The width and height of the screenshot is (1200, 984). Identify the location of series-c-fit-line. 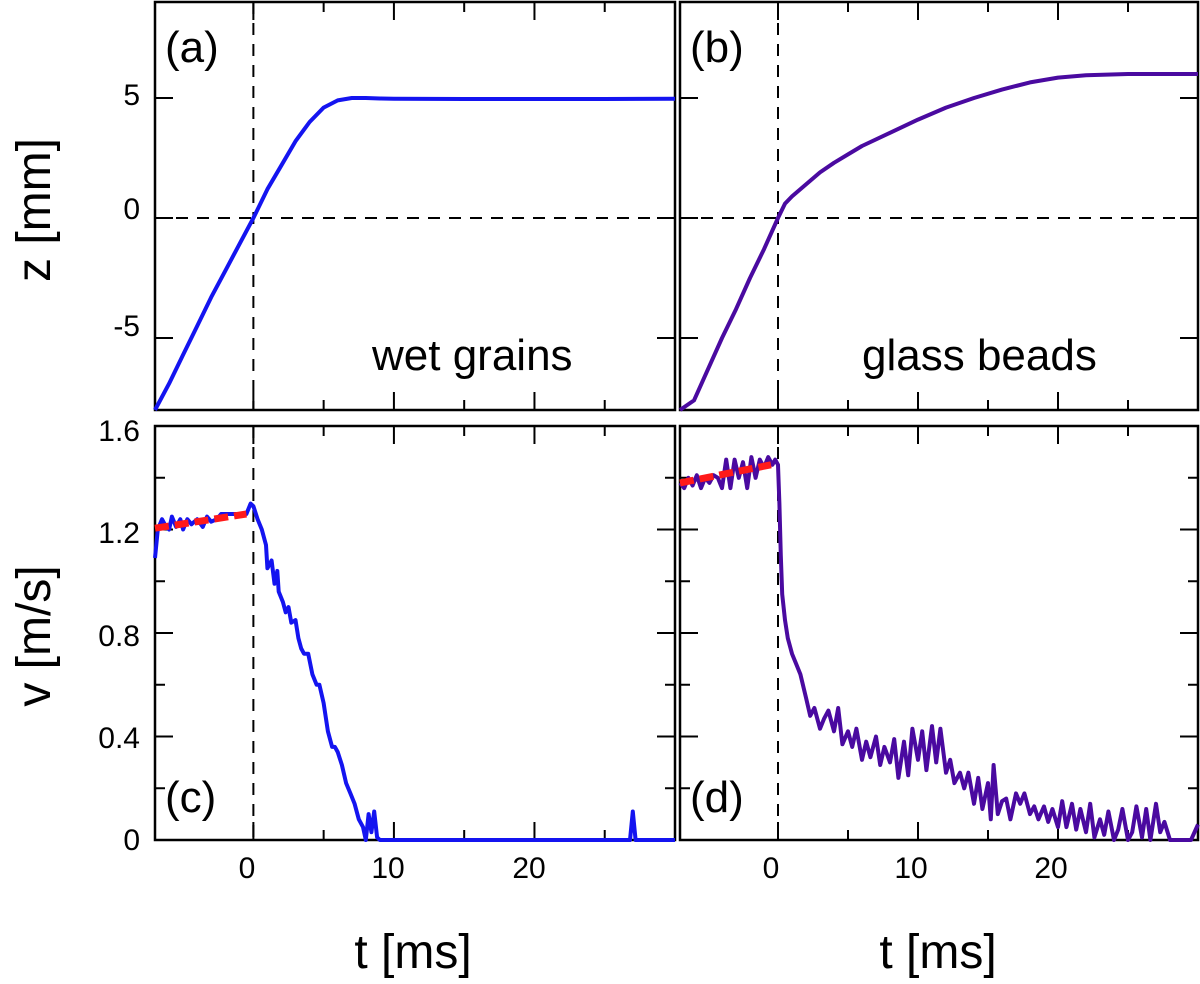
(200, 521).